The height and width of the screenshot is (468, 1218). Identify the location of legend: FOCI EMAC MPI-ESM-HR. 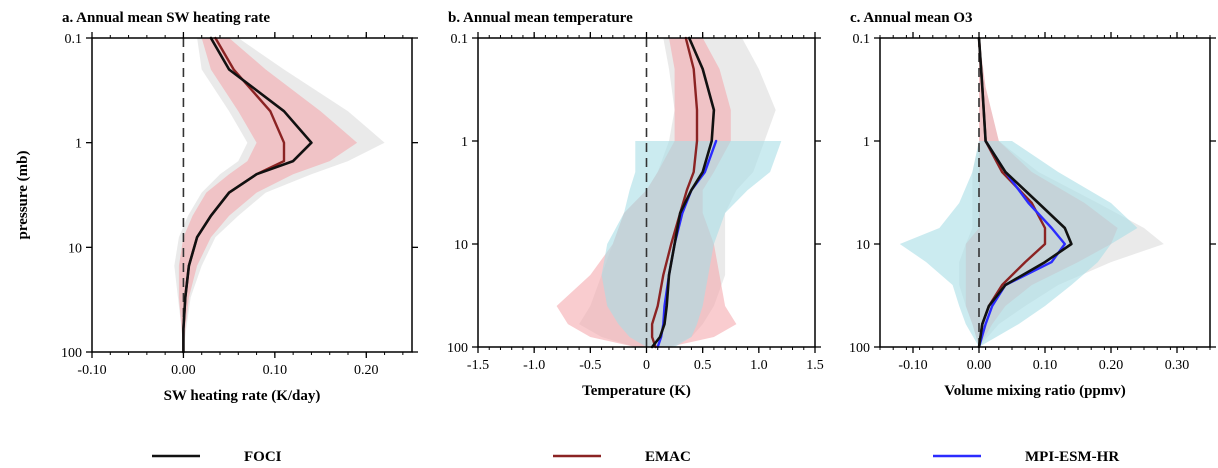
(635, 457).